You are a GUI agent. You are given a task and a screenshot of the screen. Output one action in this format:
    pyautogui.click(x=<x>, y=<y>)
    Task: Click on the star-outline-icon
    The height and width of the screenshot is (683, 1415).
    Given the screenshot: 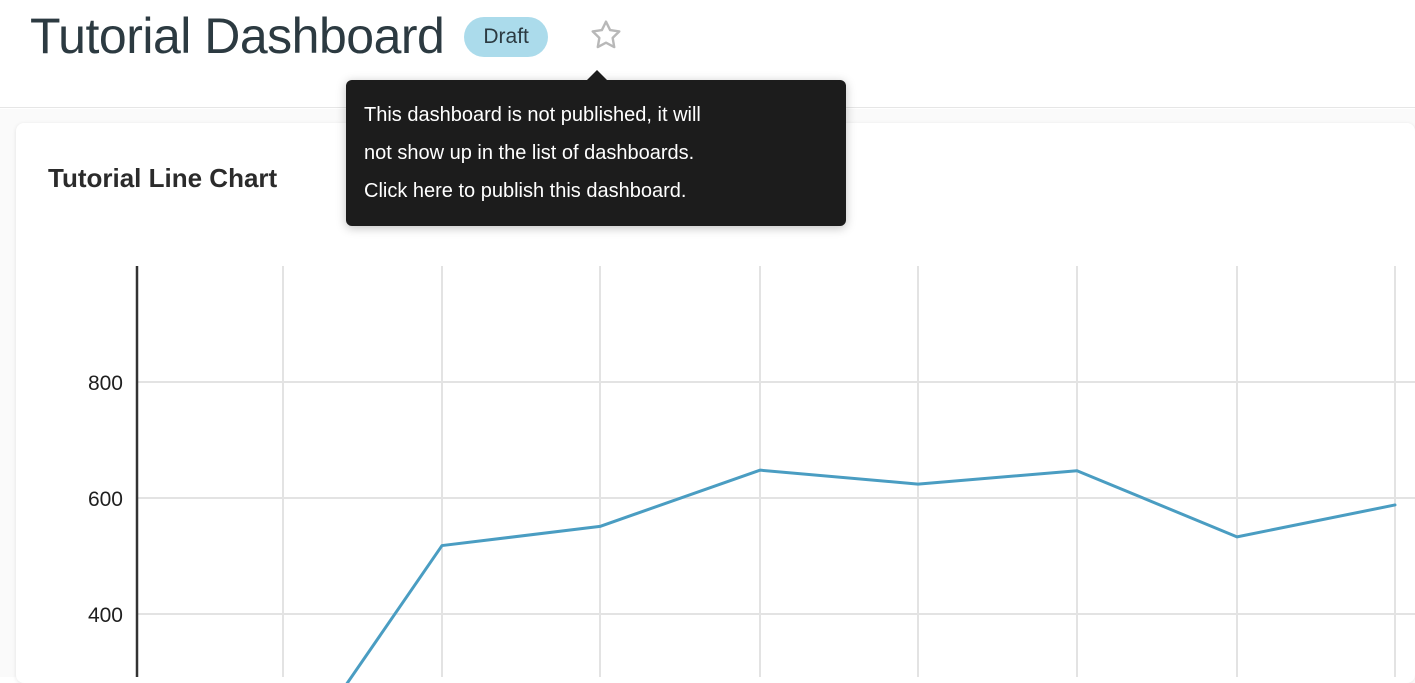 What is the action you would take?
    pyautogui.click(x=606, y=37)
    